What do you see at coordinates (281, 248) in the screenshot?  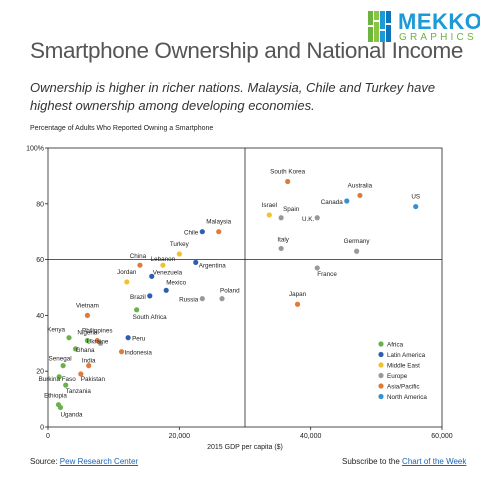 I see `data-point-italy` at bounding box center [281, 248].